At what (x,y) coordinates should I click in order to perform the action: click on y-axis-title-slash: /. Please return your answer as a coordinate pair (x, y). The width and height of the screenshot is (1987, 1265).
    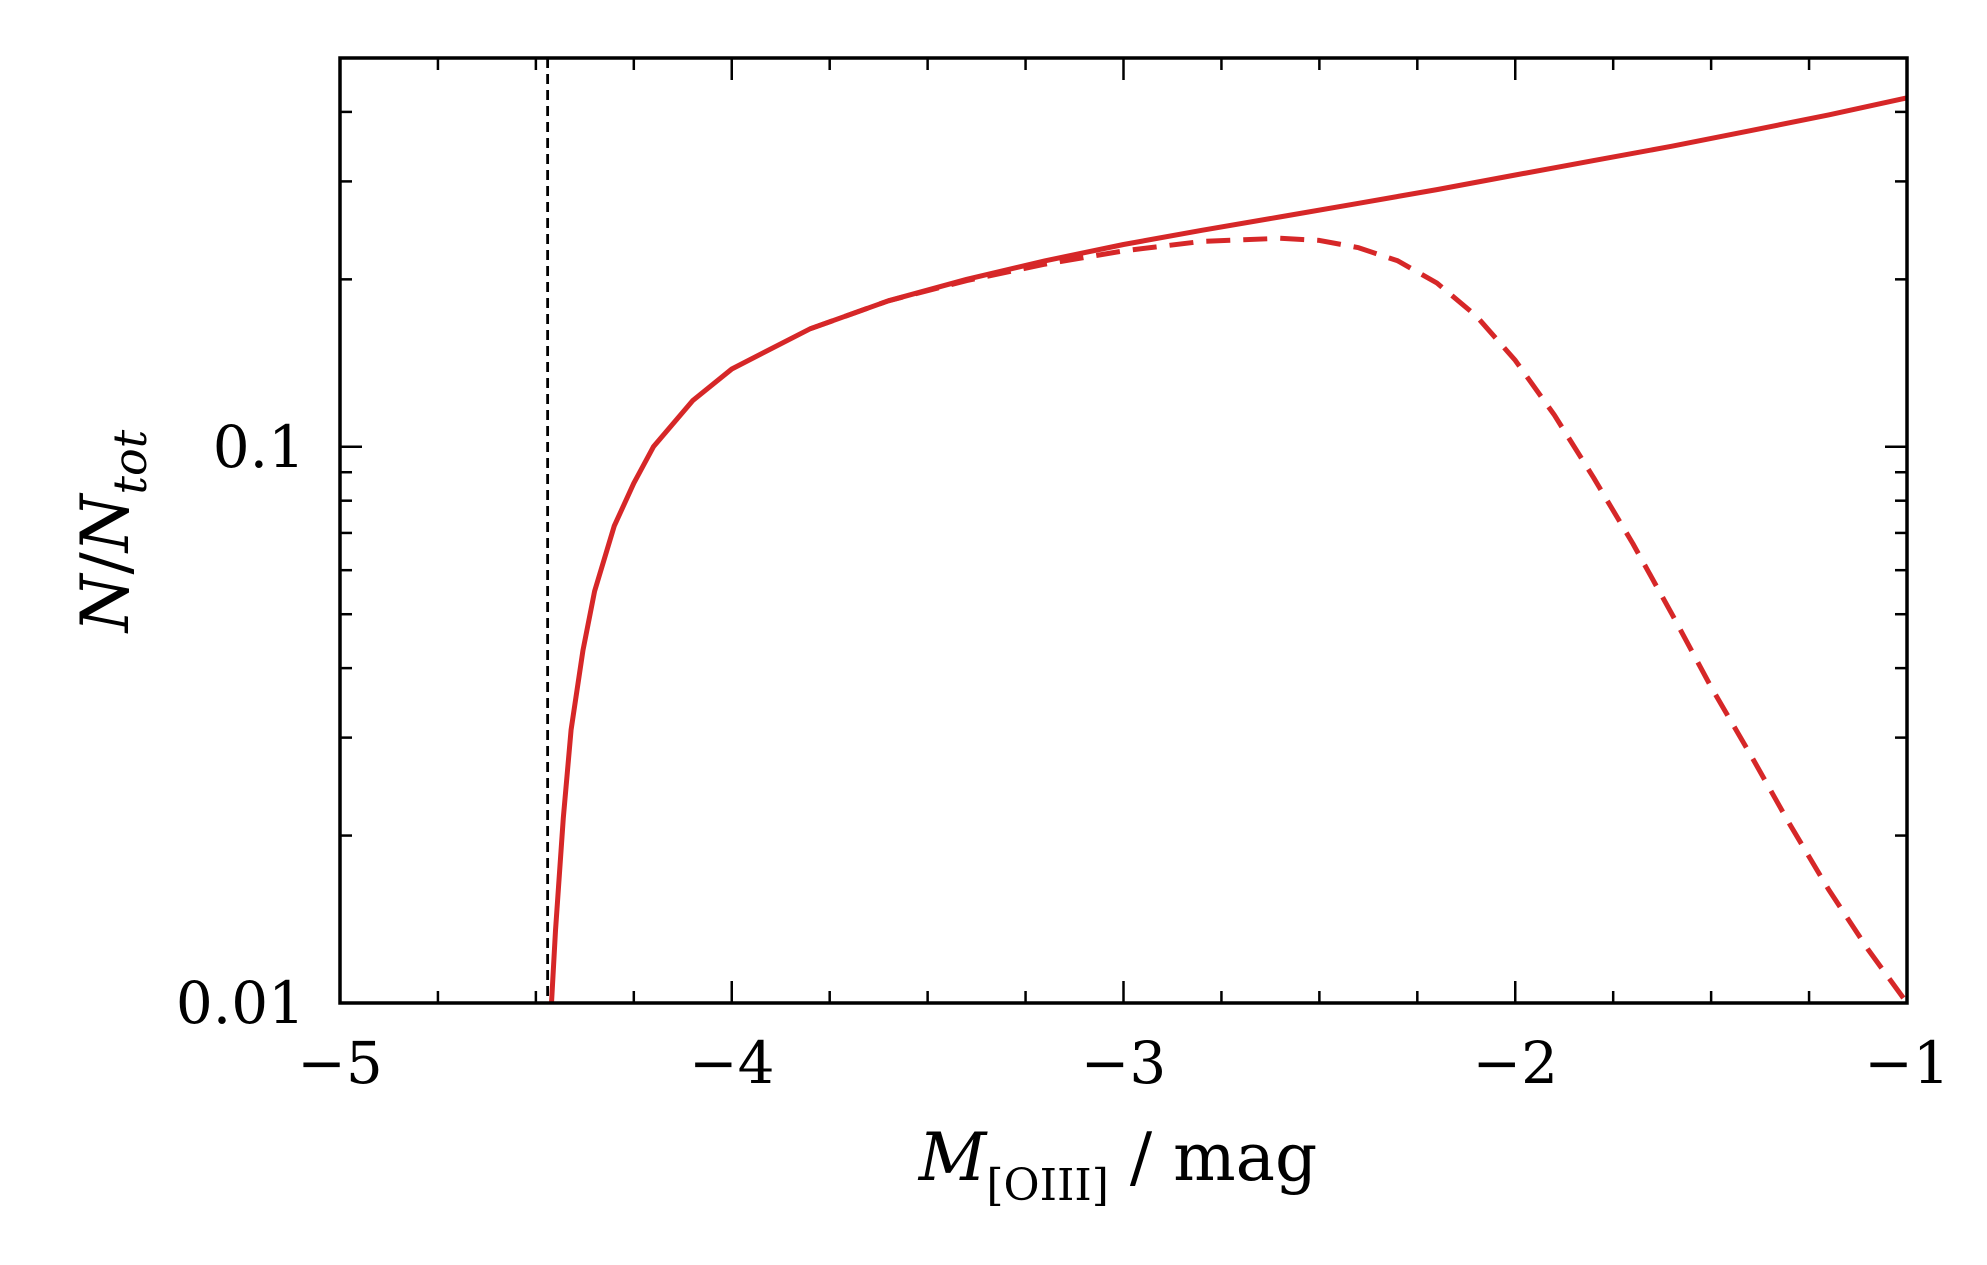
    Looking at the image, I should click on (105, 562).